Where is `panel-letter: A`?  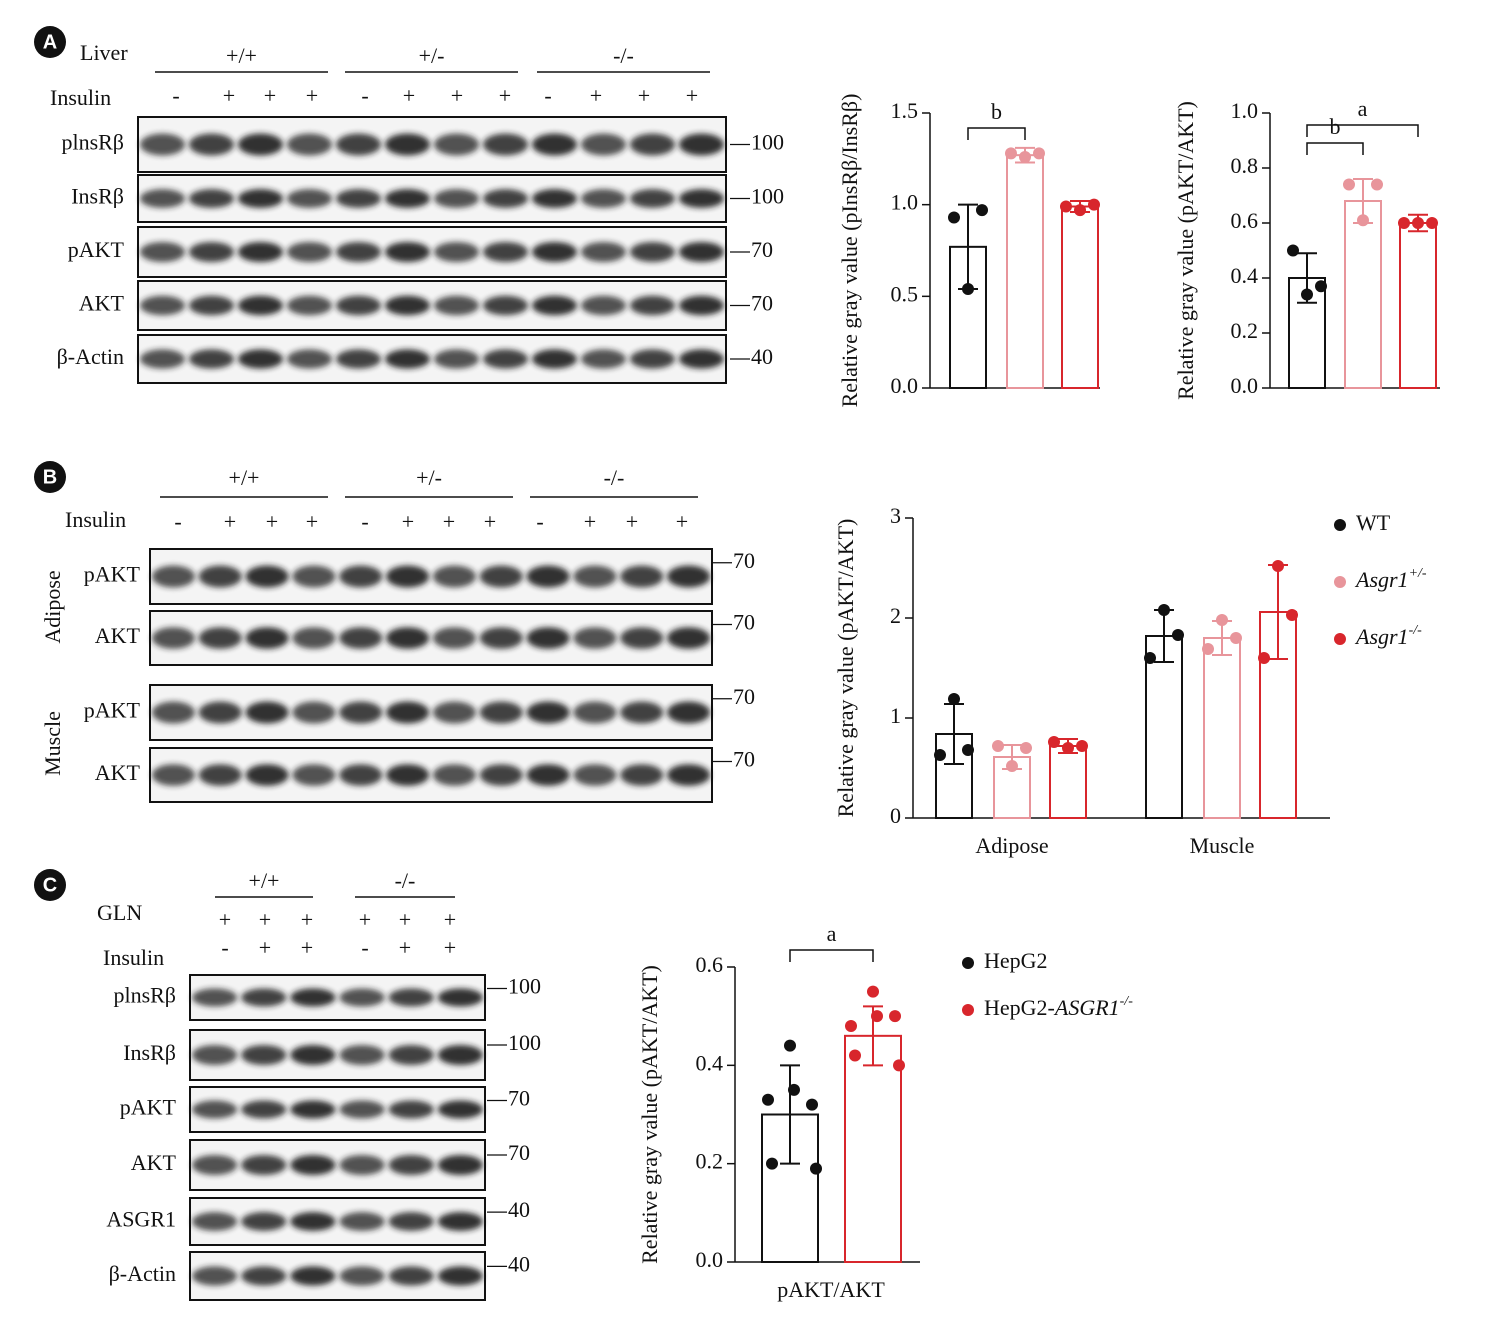
panel-letter: A is located at coordinates (50, 42).